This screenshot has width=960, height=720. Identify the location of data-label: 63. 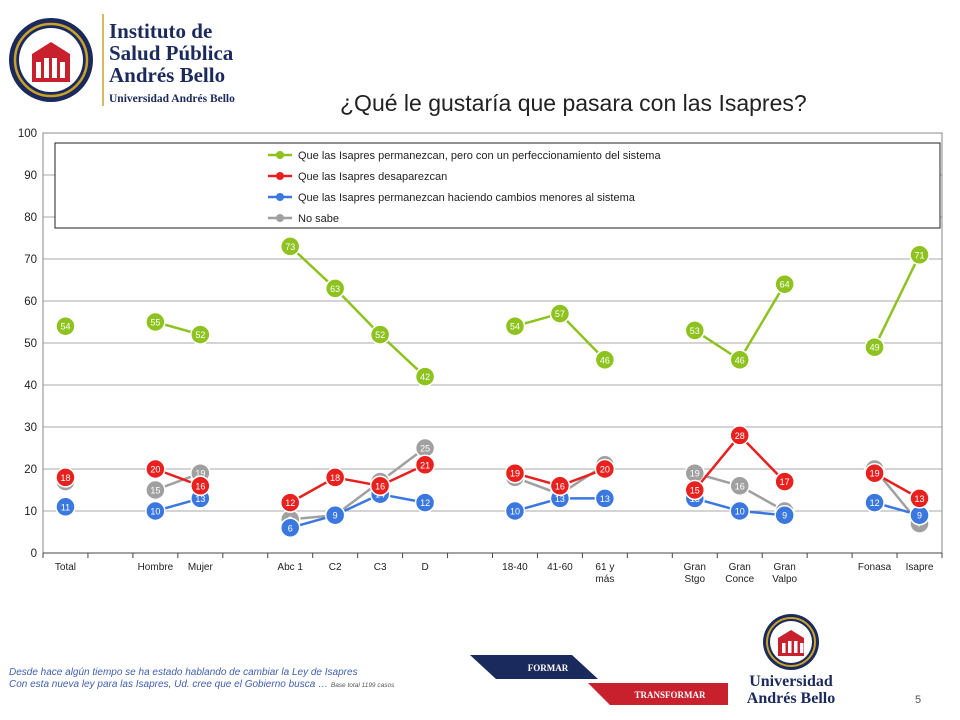
(335, 289).